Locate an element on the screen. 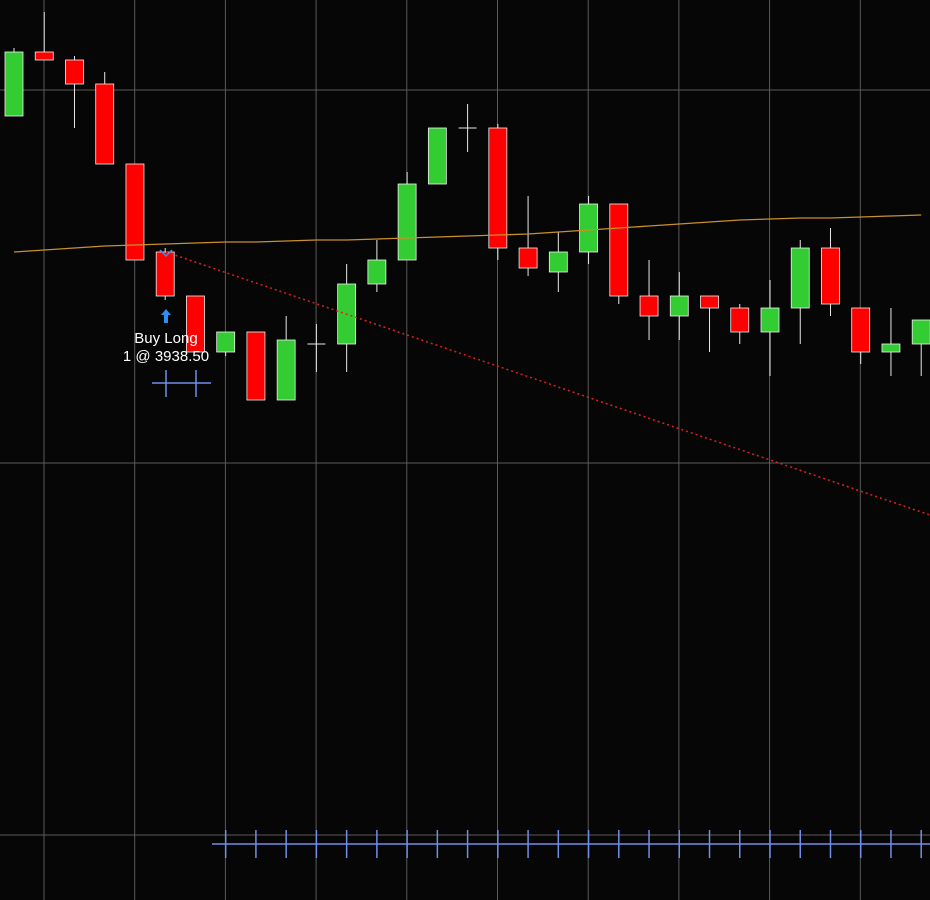 Image resolution: width=930 pixels, height=900 pixels. buy-arrow is located at coordinates (166, 316).